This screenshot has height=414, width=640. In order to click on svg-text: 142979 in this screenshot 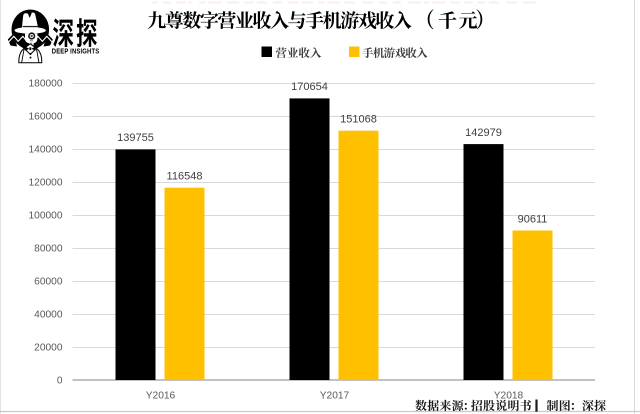, I will do `click(483, 133)`.